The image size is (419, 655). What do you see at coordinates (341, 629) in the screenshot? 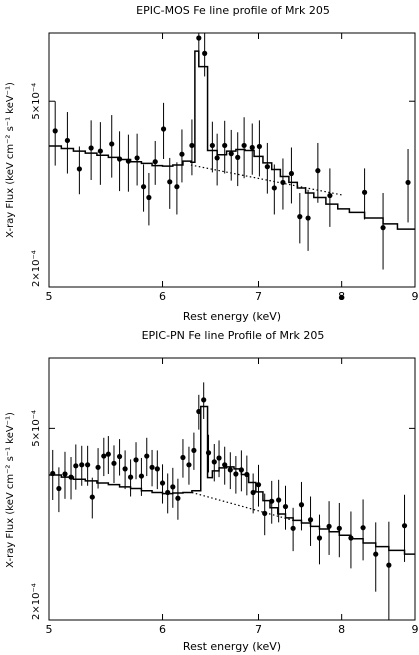
I see `x-tick-label: 8` at bounding box center [341, 629].